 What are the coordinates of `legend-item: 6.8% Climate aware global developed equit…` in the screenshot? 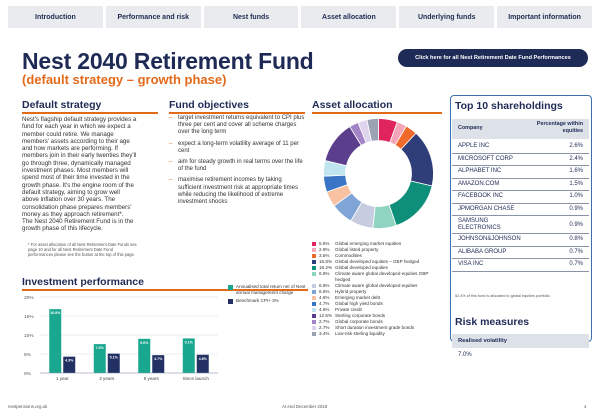 It's located at (377, 286).